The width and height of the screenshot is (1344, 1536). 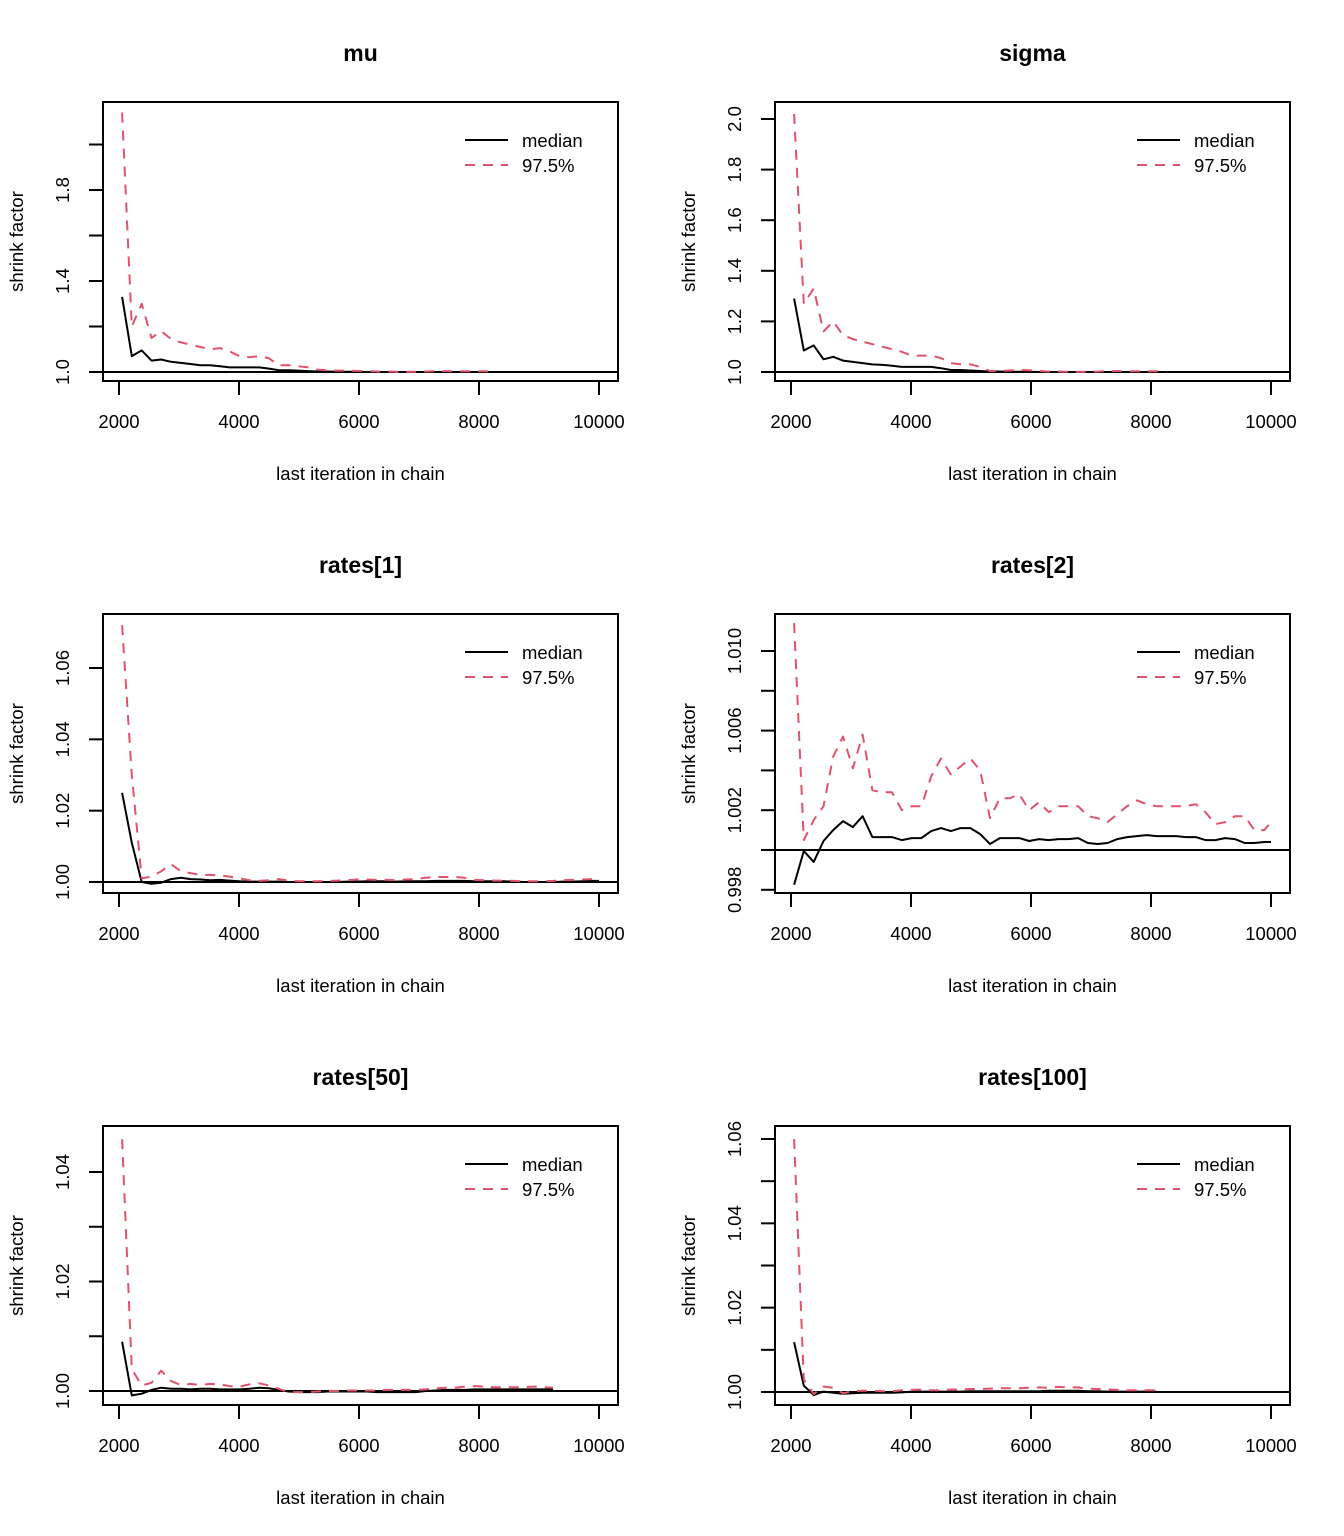 I want to click on y-tick-label: 1.002, so click(x=734, y=810).